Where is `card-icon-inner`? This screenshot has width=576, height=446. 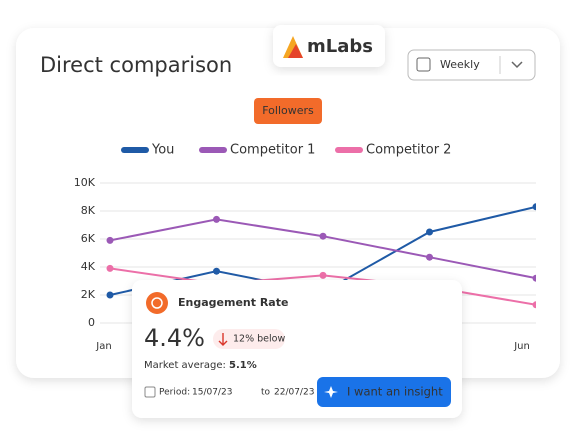 card-icon-inner is located at coordinates (157, 303).